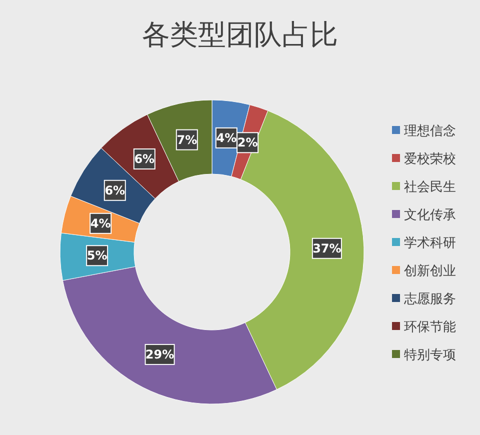 The image size is (480, 435). I want to click on data-label: 5%, so click(97, 255).